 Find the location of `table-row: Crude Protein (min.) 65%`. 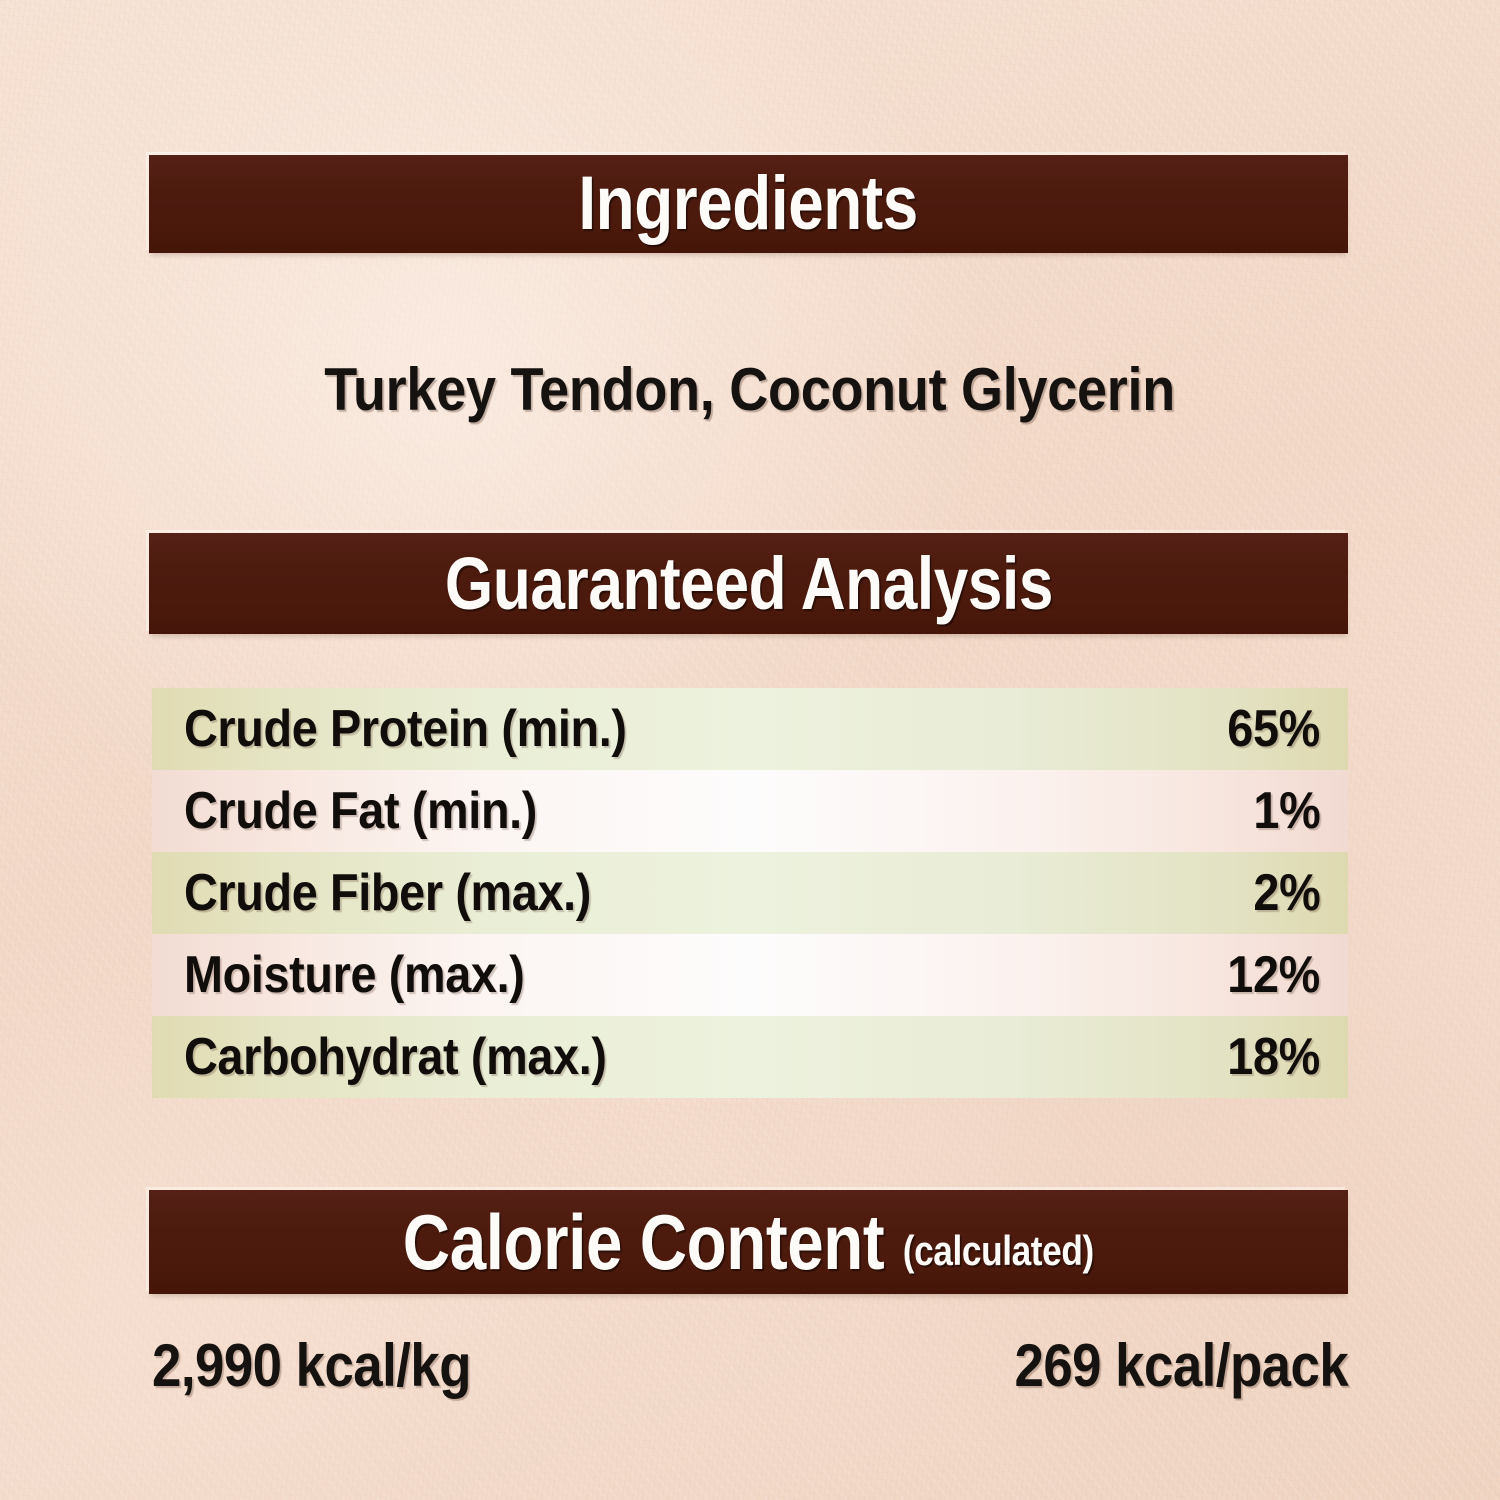

table-row: Crude Protein (min.) 65% is located at coordinates (750, 729).